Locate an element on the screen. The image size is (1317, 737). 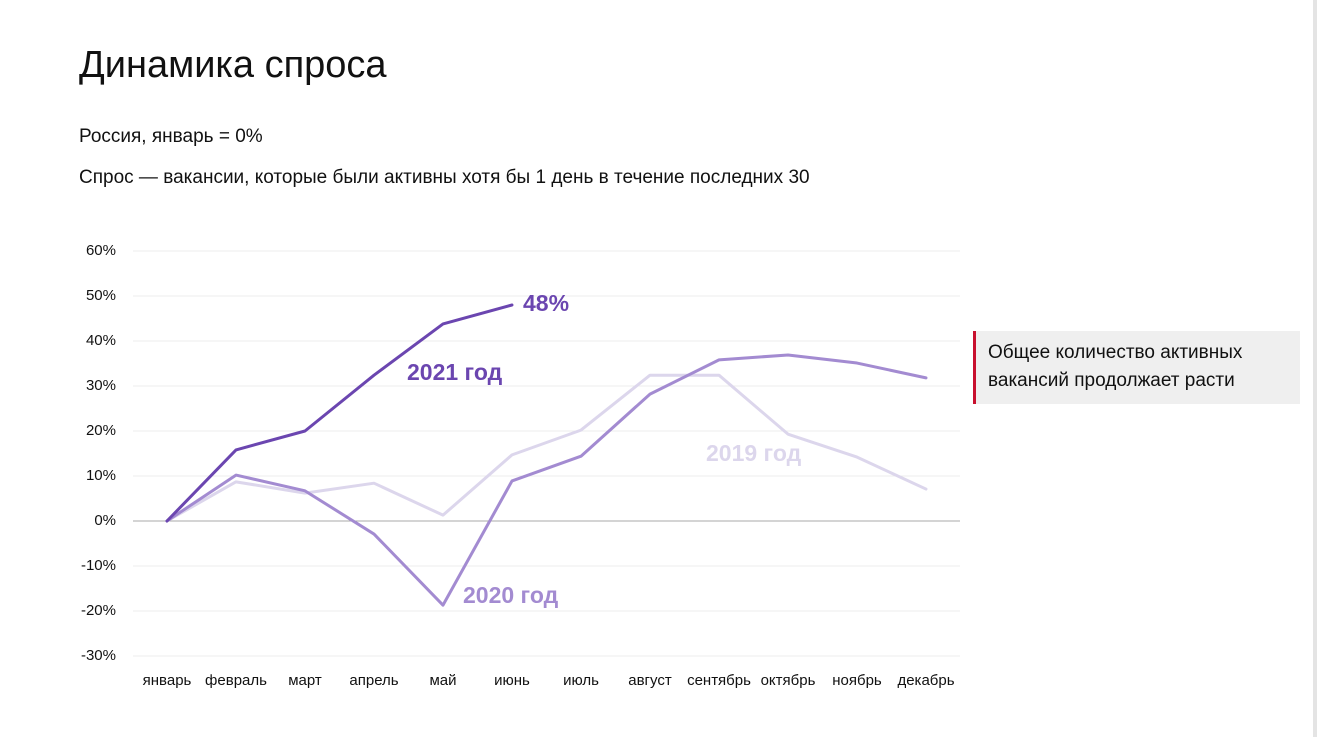
x-tick-label: январь is located at coordinates (167, 680).